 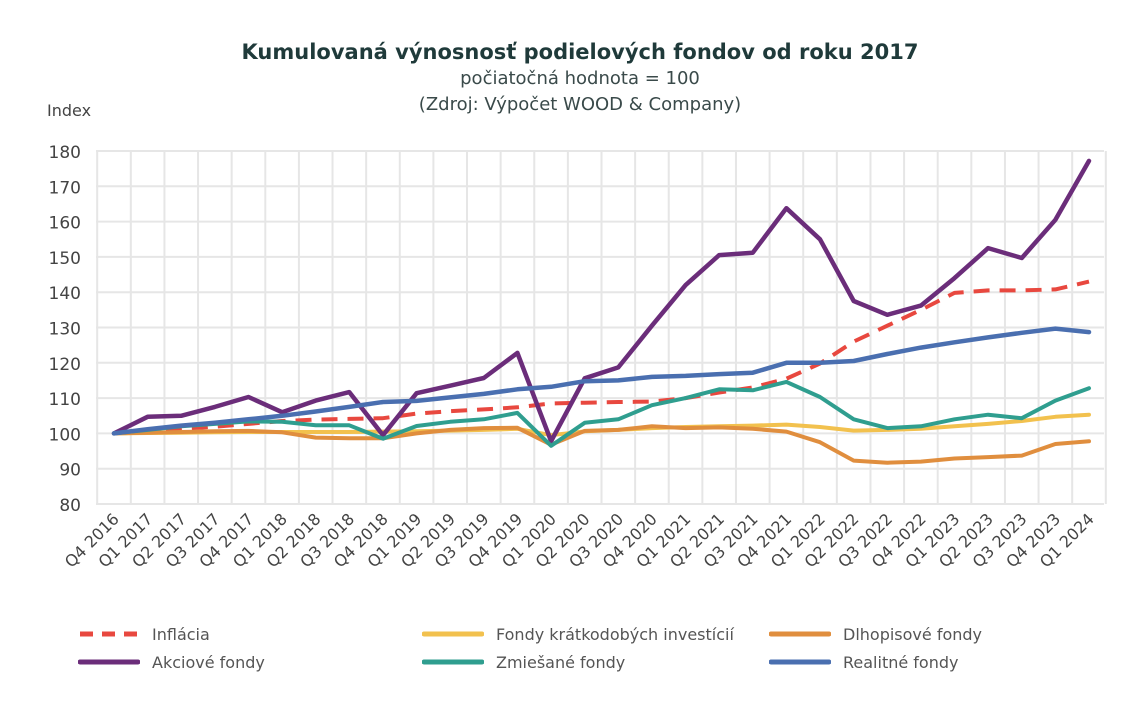 I want to click on chart-subtitle: počiatočná hodnota = 100, so click(x=580, y=78).